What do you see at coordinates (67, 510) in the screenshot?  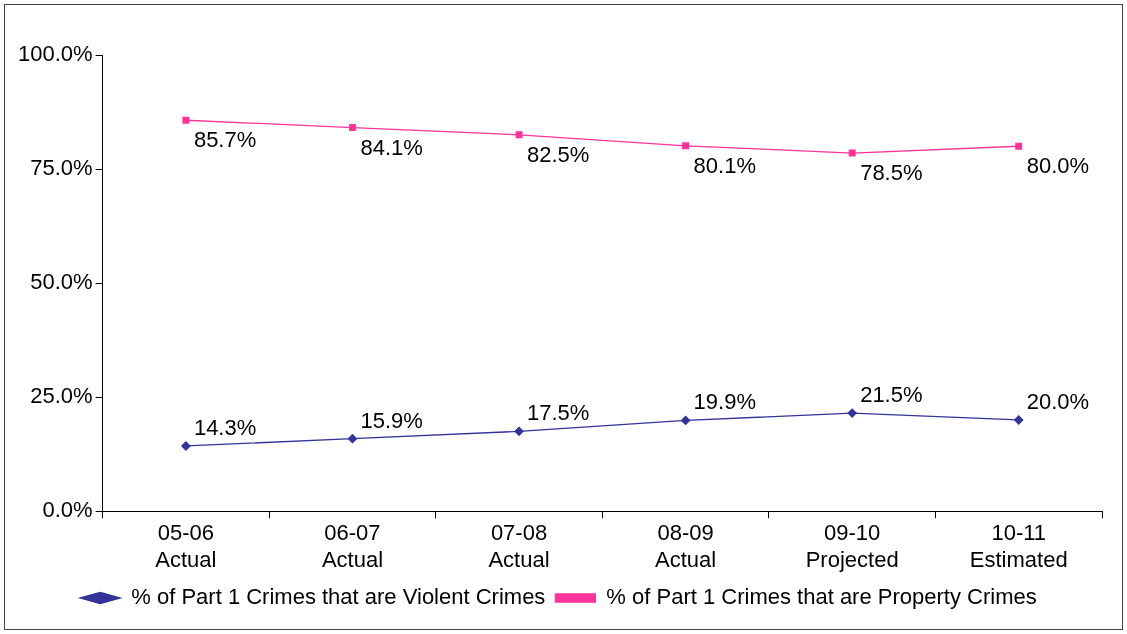 I see `y-tick-label: 0.0%` at bounding box center [67, 510].